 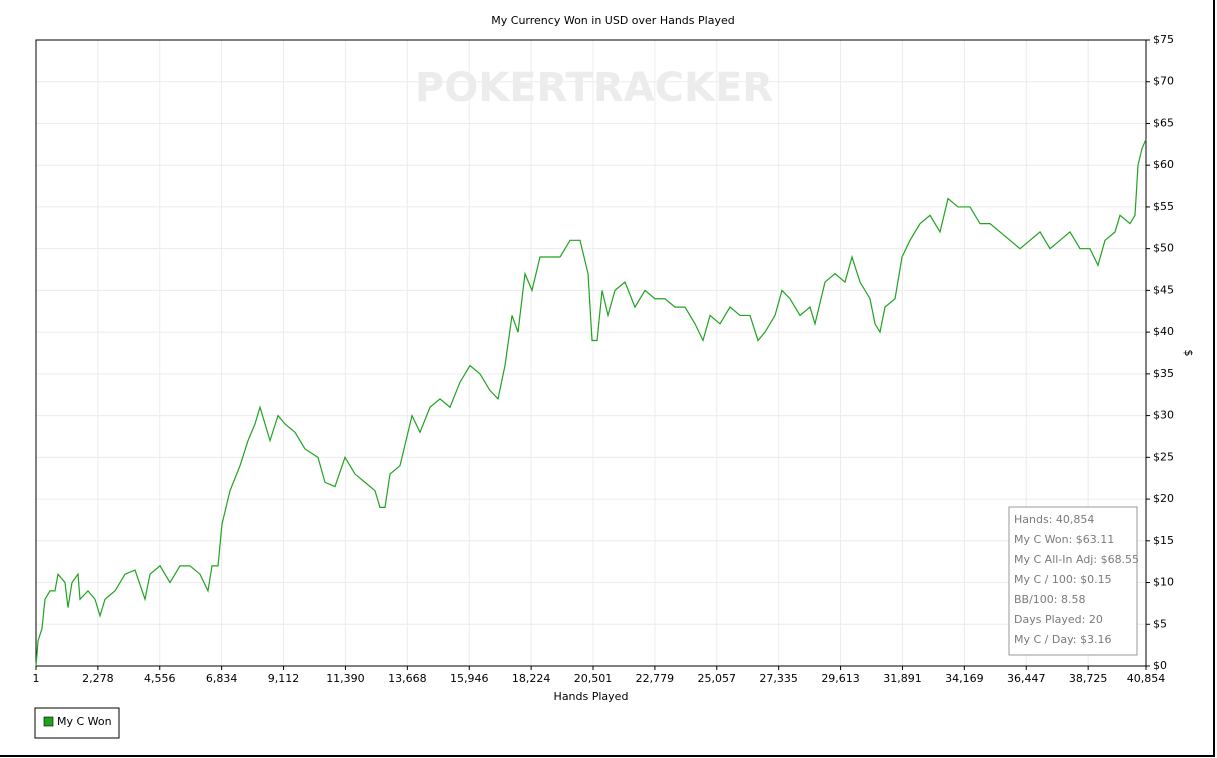 I want to click on y-tick-label: $65, so click(x=1163, y=122).